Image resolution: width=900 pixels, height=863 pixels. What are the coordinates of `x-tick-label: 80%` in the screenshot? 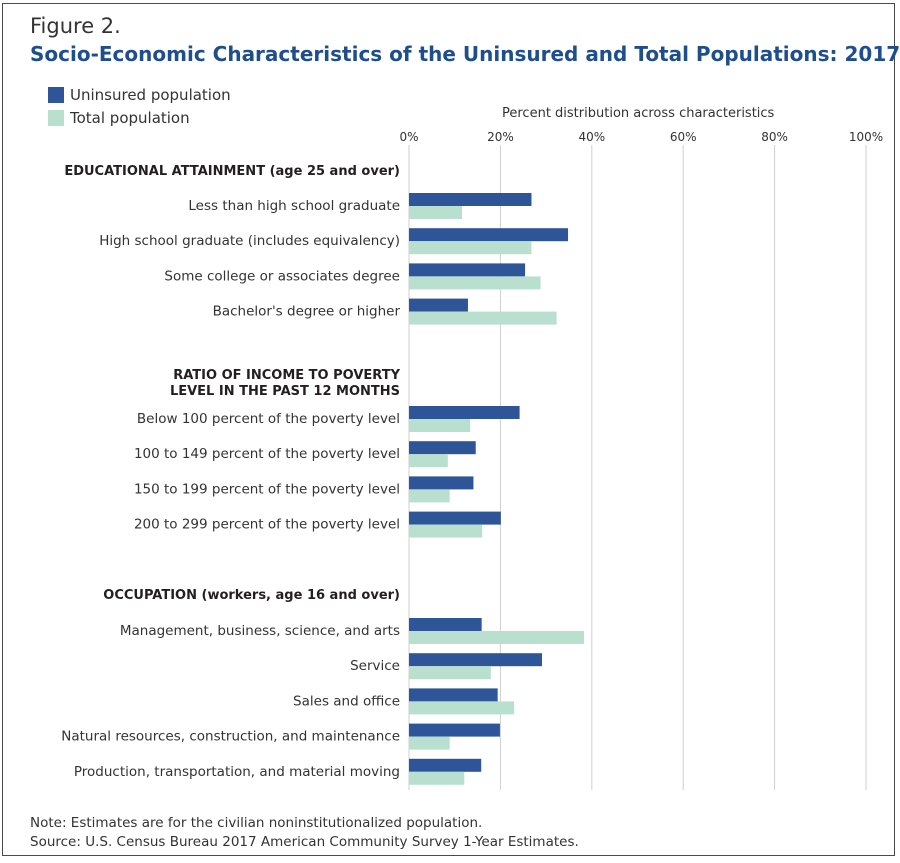 It's located at (774, 137).